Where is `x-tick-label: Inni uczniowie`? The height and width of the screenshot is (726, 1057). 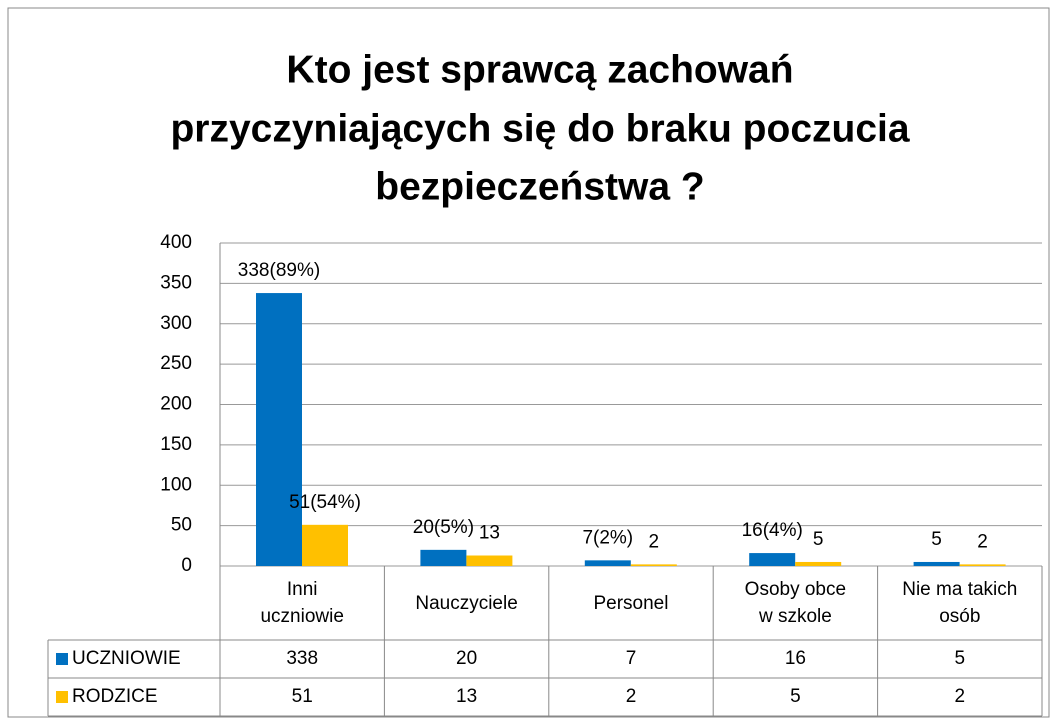 x-tick-label: Inni uczniowie is located at coordinates (302, 603).